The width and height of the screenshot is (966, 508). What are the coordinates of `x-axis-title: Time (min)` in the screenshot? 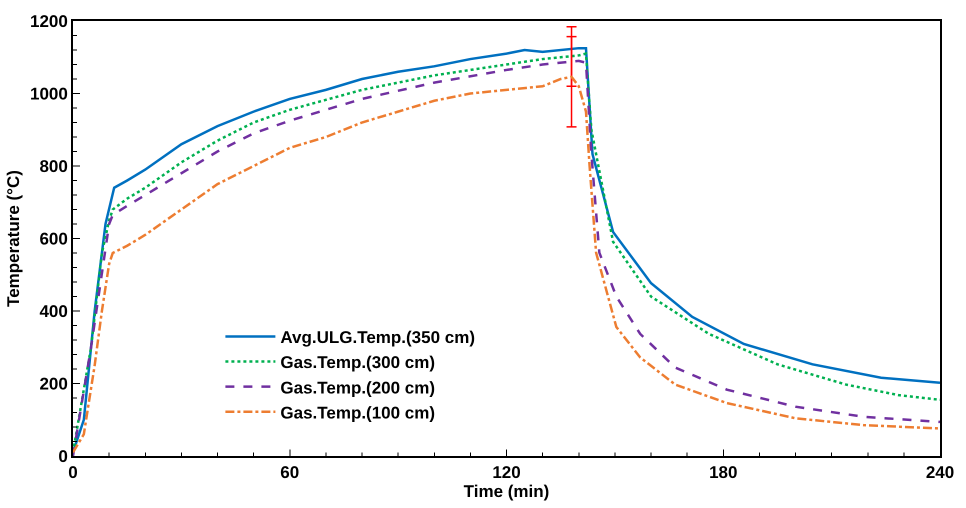 It's located at (507, 492).